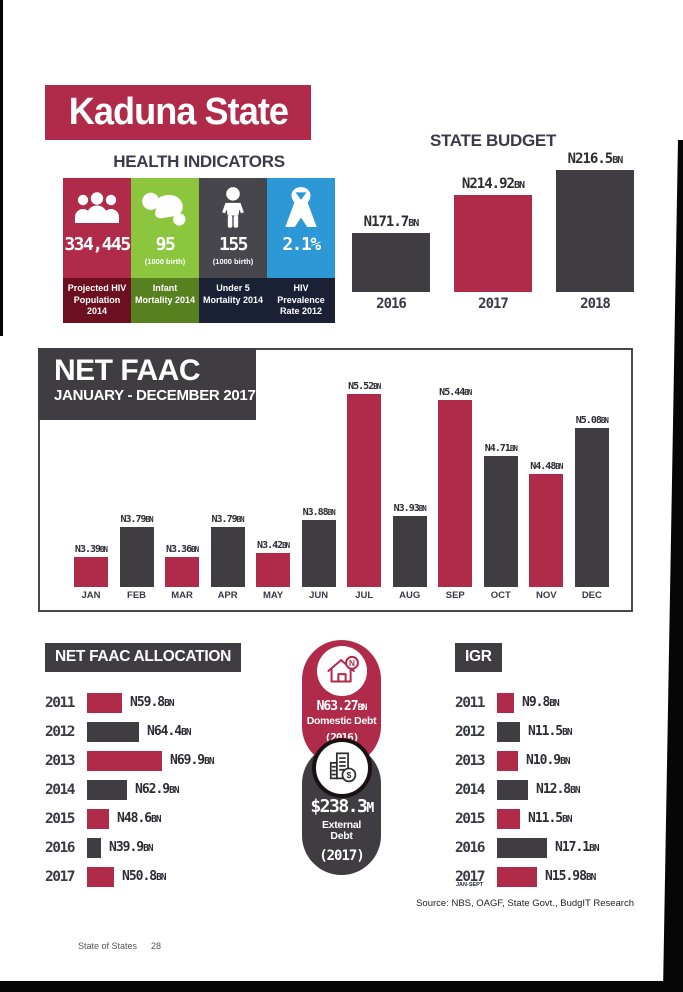 The height and width of the screenshot is (992, 683). Describe the element at coordinates (182, 574) in the screenshot. I see `faac-bar-group-mar: N3.36BN MAR` at that location.